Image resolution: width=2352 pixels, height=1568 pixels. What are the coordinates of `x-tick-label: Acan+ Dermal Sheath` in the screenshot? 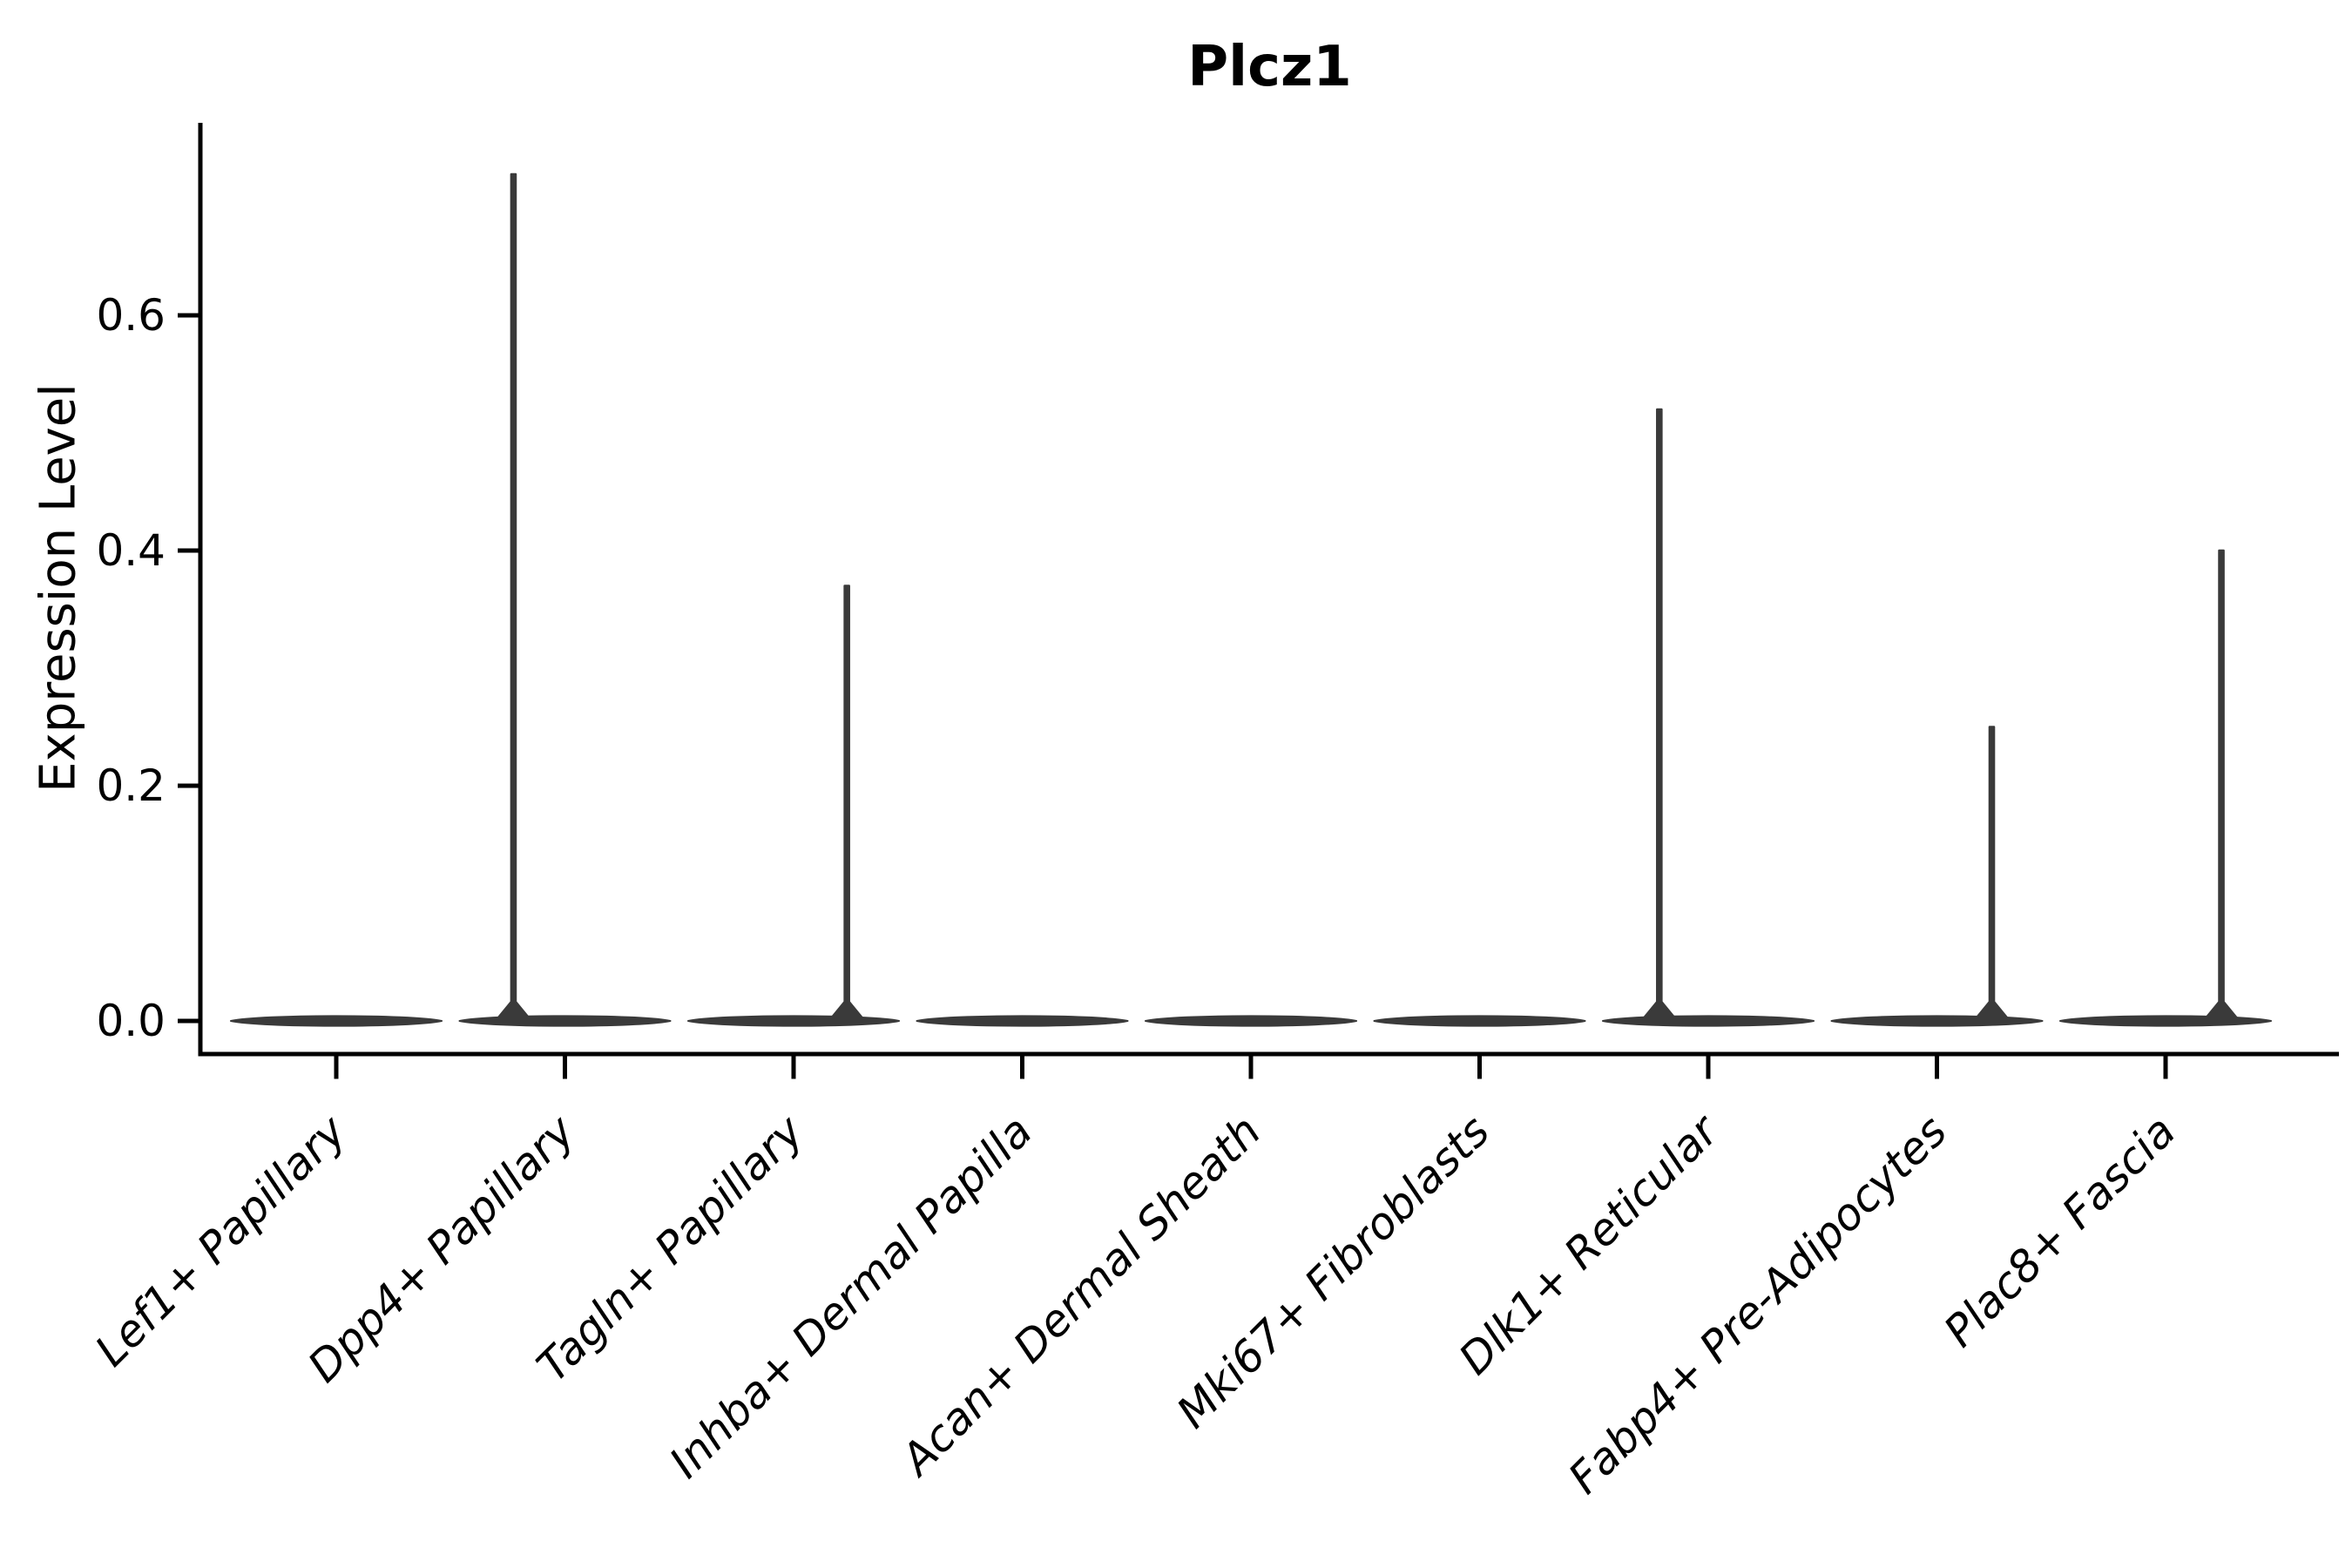 It's located at (1080, 1295).